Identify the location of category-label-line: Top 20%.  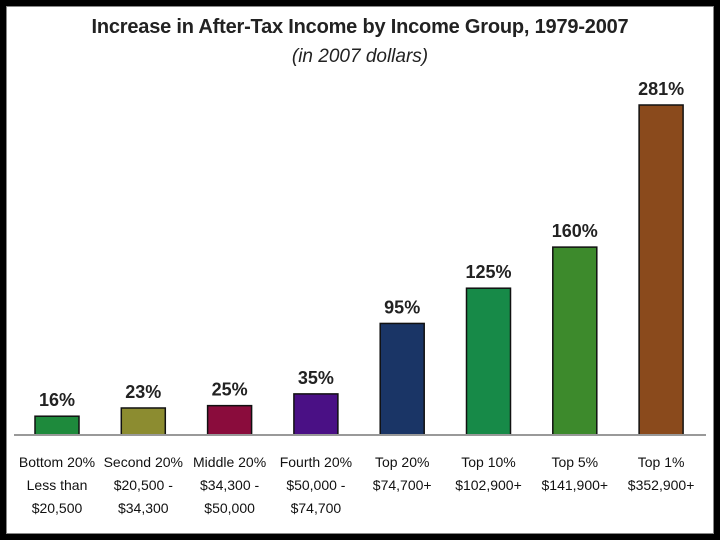
(402, 462).